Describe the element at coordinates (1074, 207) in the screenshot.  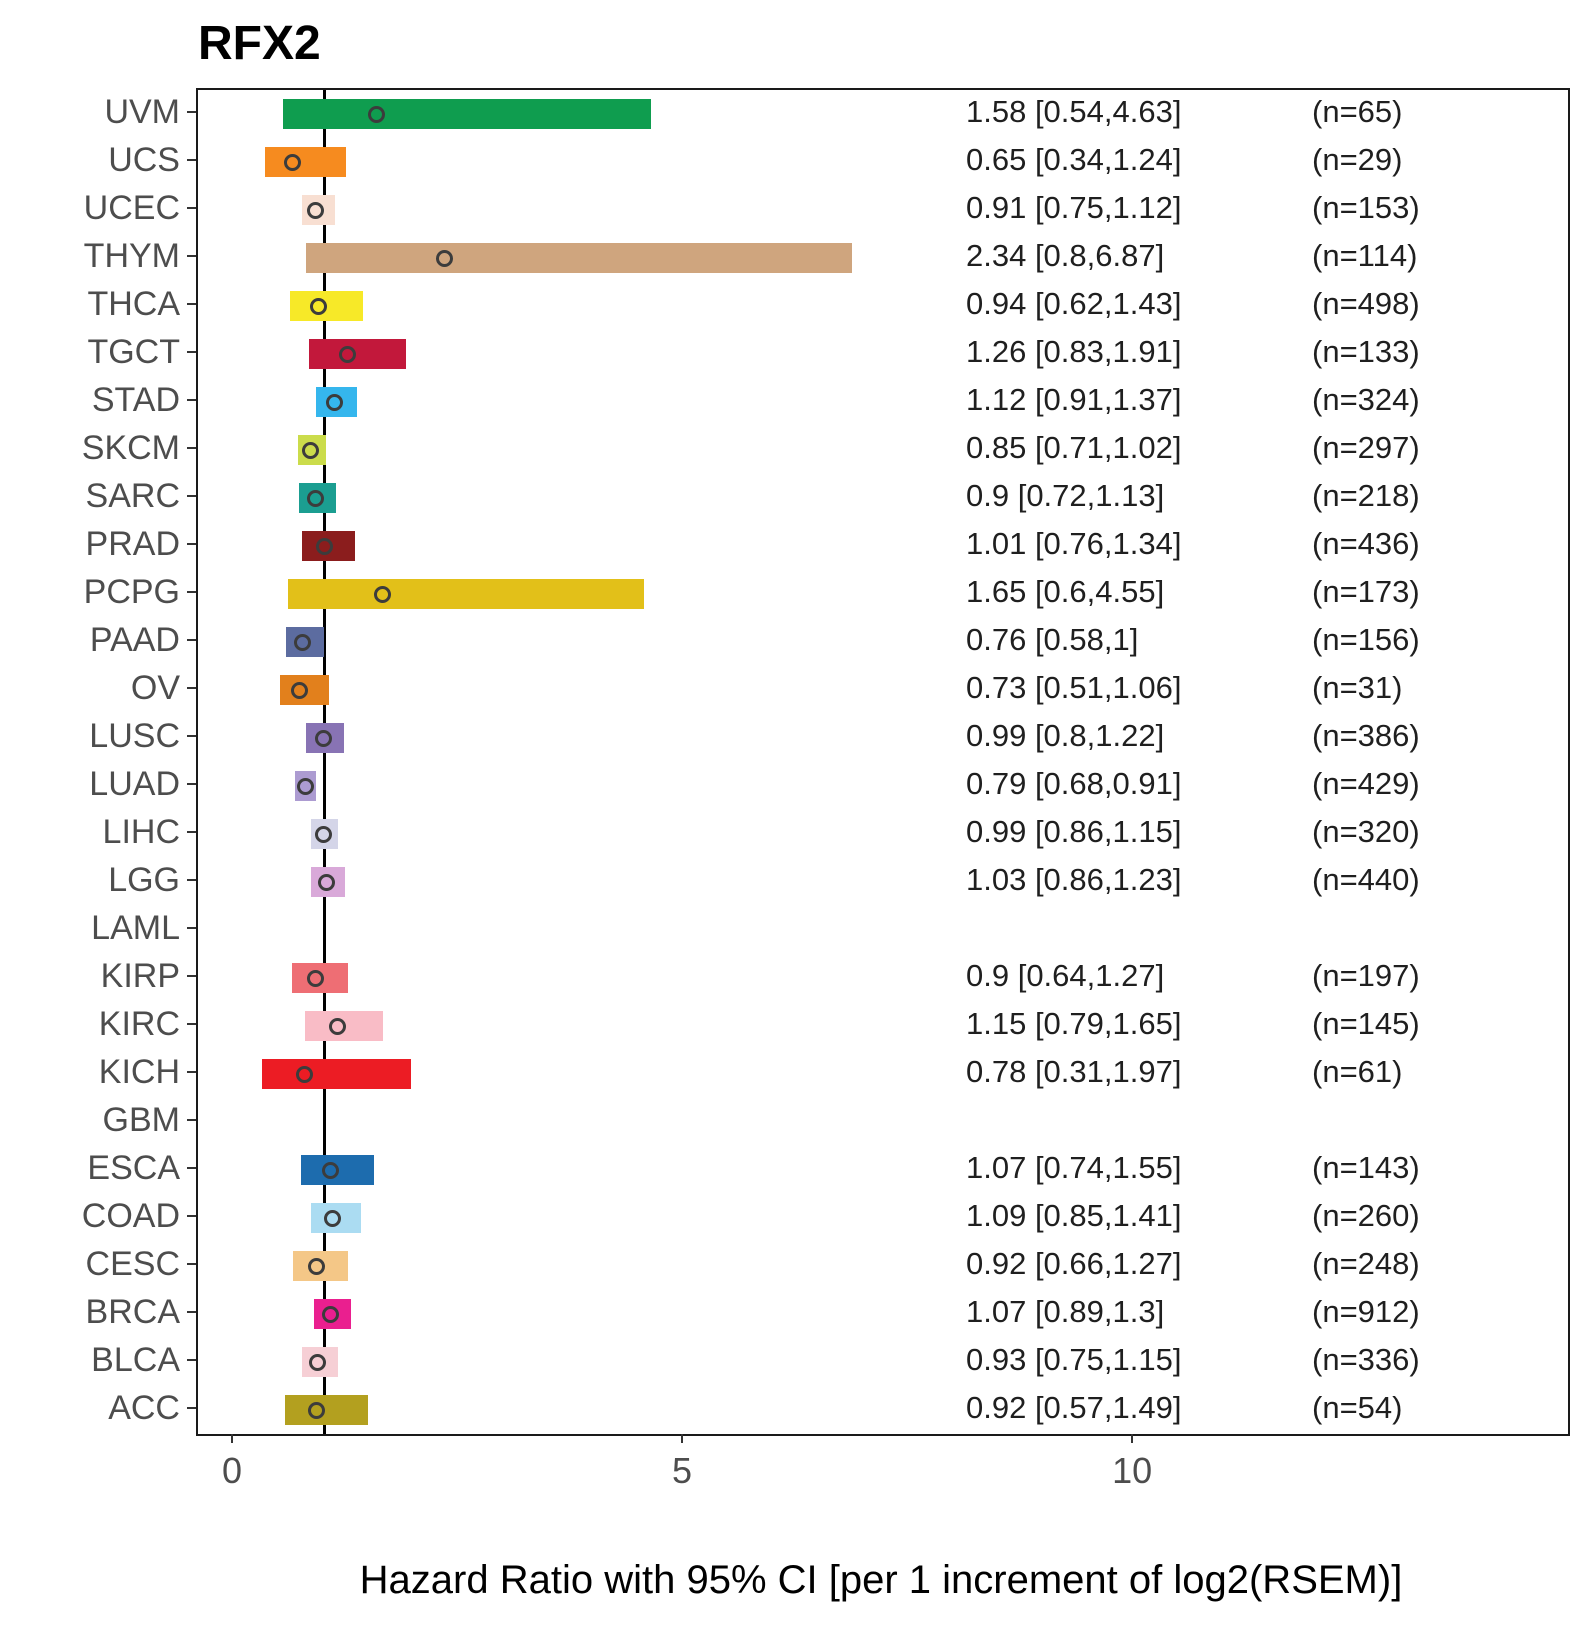
I see `hr-ci-text: 0.91 [0.75,1.12]` at that location.